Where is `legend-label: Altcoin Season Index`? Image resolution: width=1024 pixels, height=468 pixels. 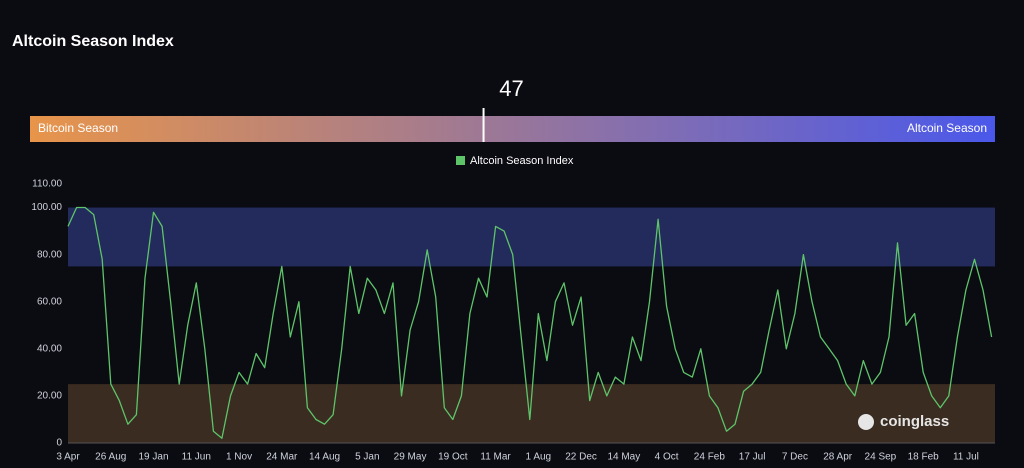
legend-label: Altcoin Season Index is located at coordinates (522, 161).